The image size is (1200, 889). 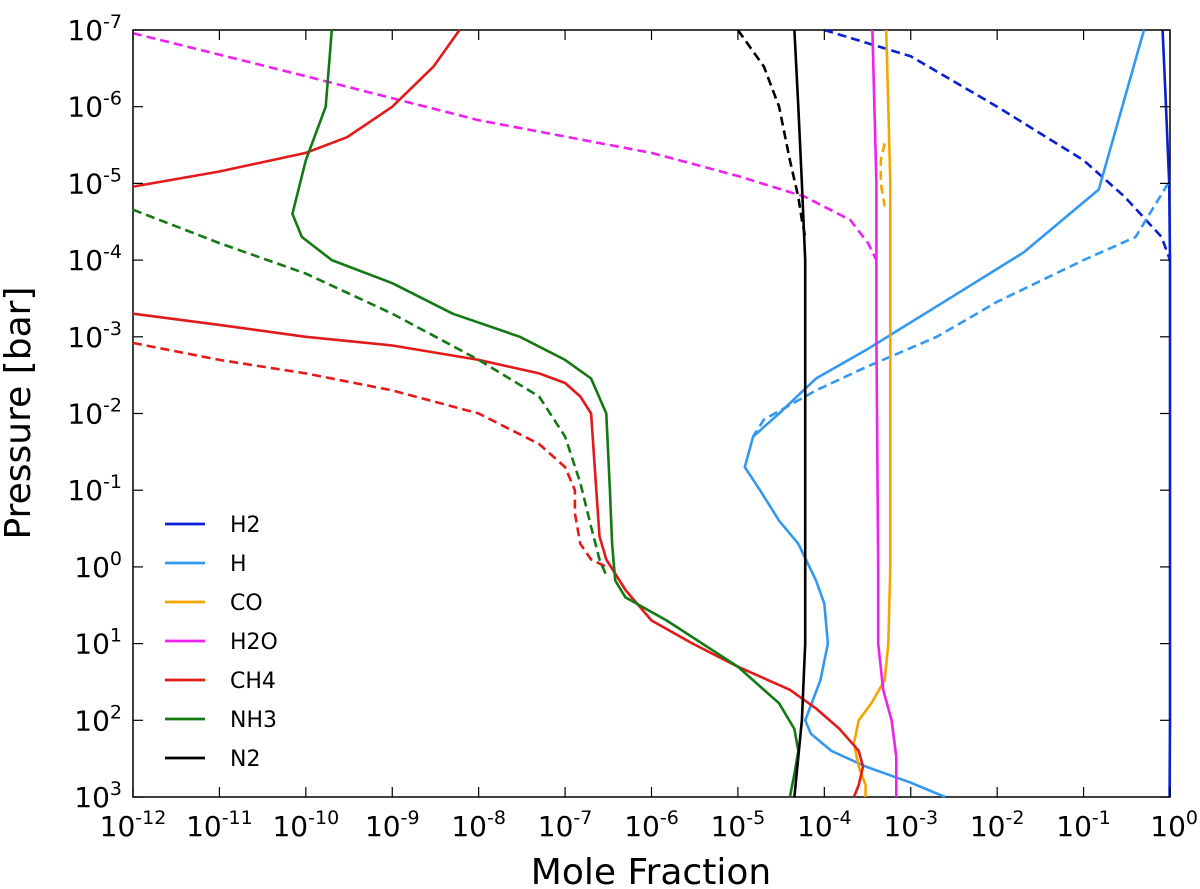 I want to click on x-tick-label: 10⁻¹⁰, so click(x=305, y=825).